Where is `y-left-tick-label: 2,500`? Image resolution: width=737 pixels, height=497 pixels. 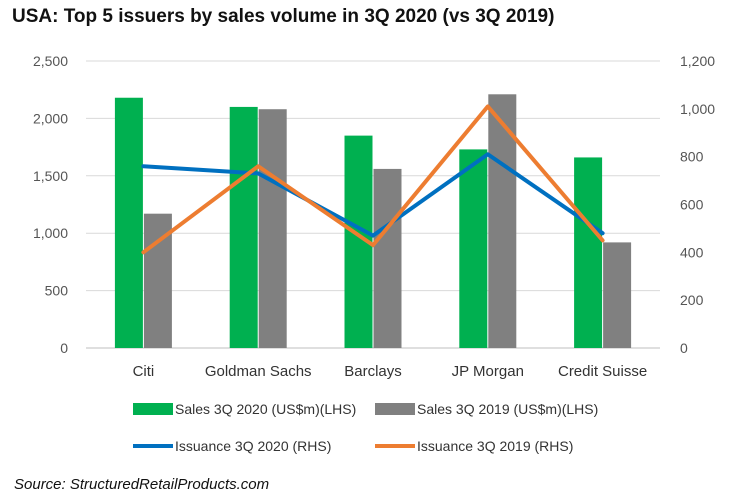 y-left-tick-label: 2,500 is located at coordinates (50, 61).